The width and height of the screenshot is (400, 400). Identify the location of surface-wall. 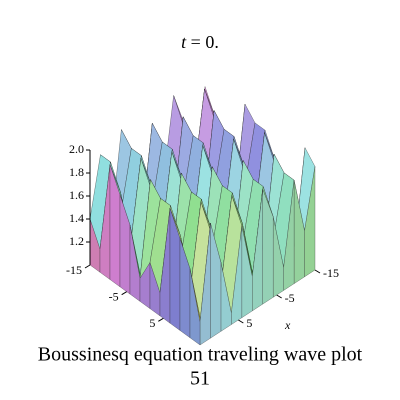
(195, 307).